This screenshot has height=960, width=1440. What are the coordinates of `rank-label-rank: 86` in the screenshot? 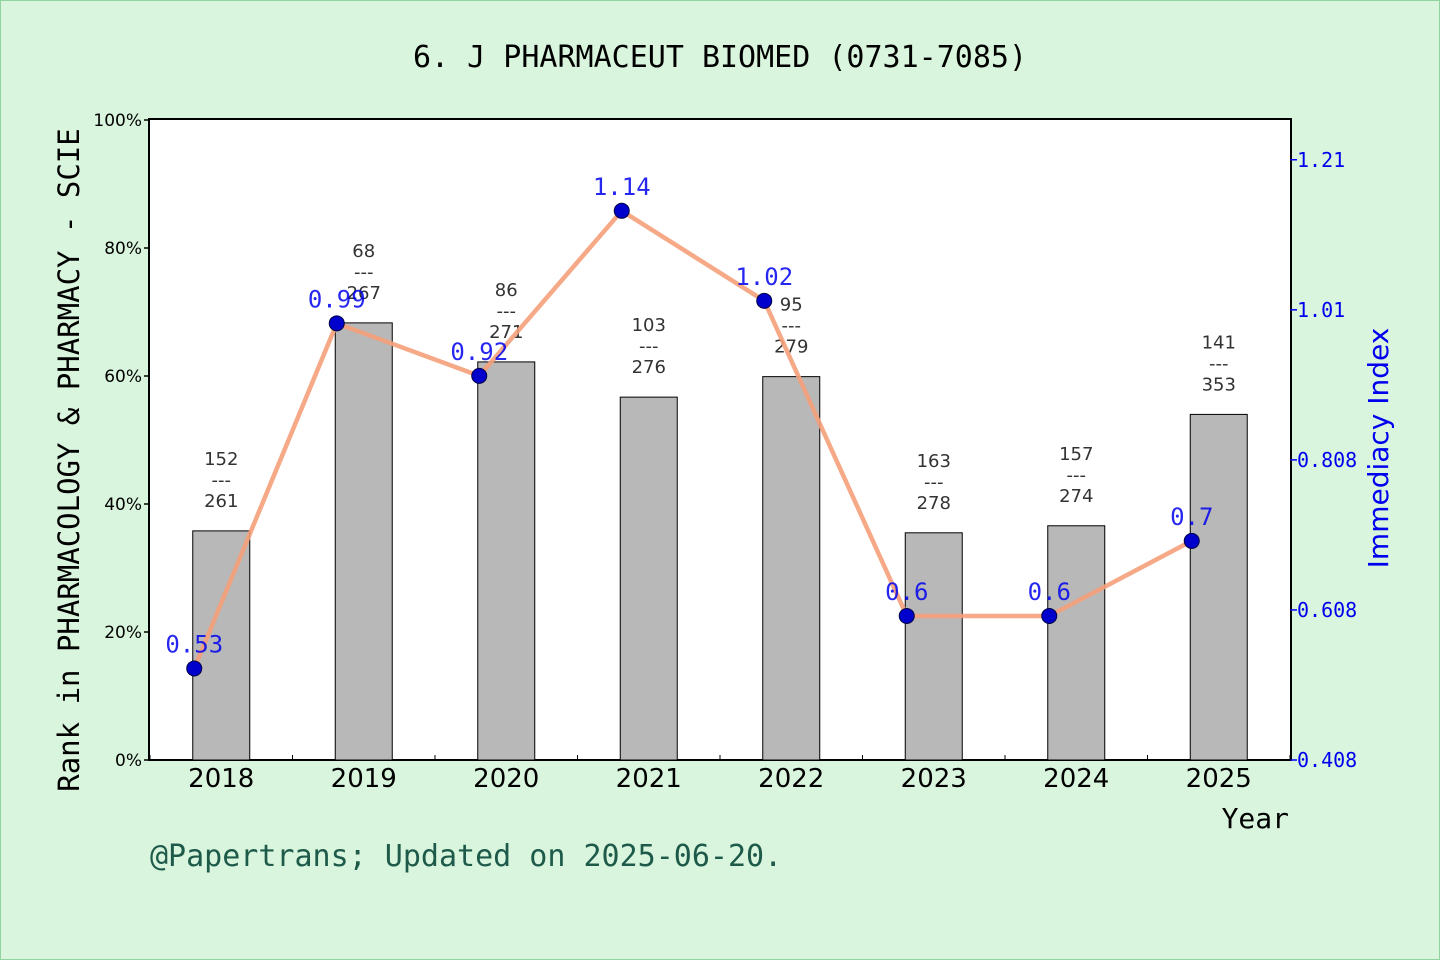 It's located at (506, 290).